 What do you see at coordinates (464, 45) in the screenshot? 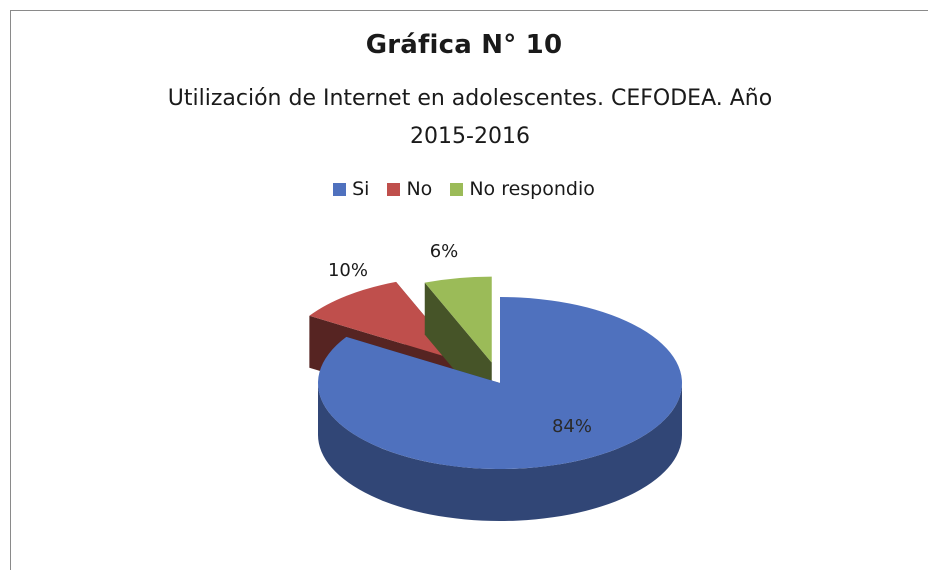
I see `chart-title: Gráfica N° 10` at bounding box center [464, 45].